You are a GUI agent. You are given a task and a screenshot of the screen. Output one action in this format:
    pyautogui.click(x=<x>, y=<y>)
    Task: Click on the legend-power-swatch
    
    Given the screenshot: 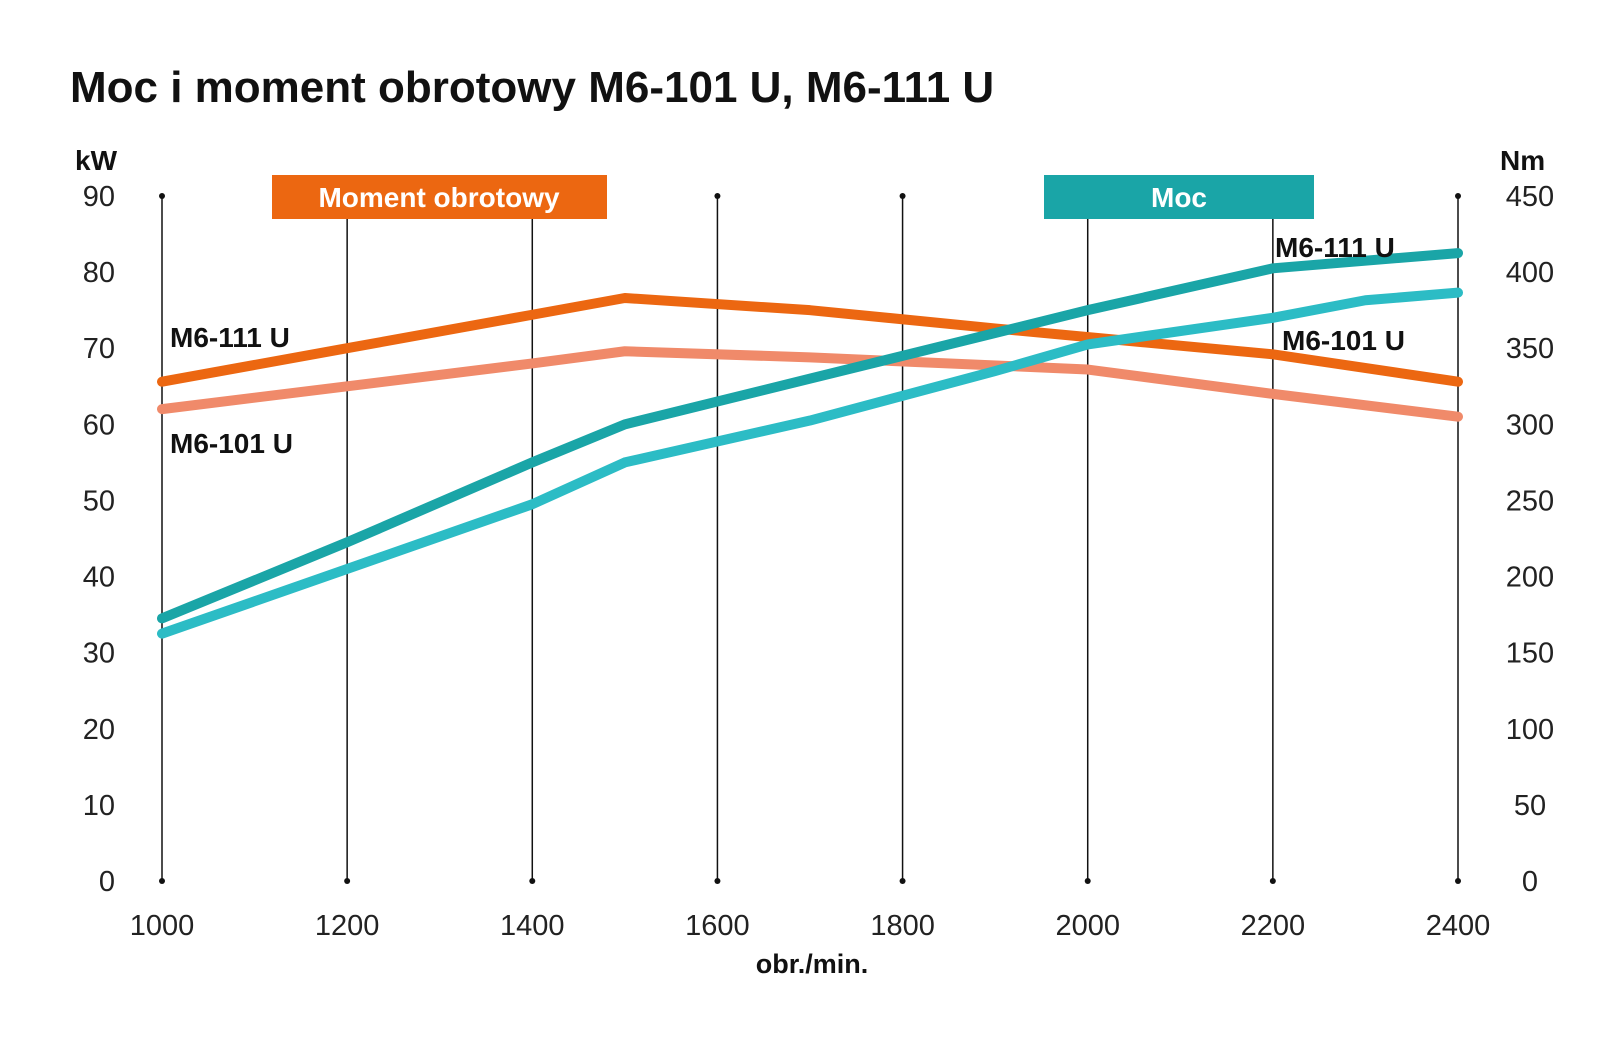 What is the action you would take?
    pyautogui.click(x=1179, y=197)
    